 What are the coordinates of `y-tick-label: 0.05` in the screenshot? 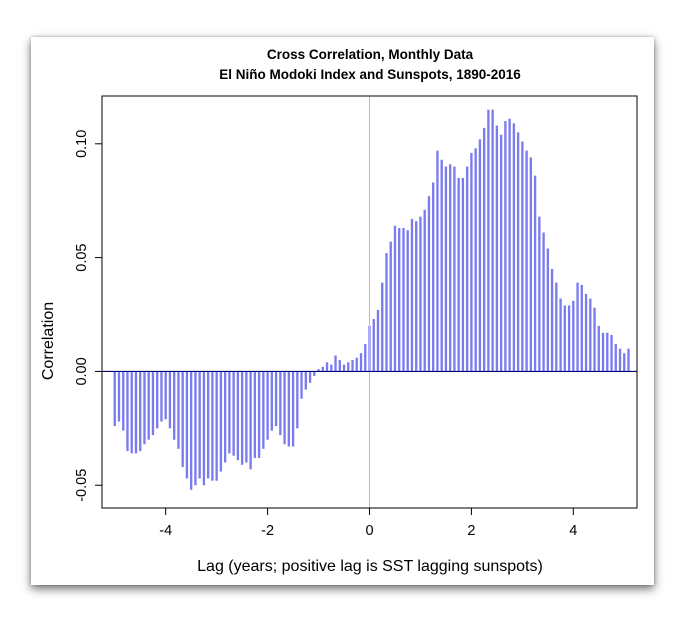 It's located at (82, 257).